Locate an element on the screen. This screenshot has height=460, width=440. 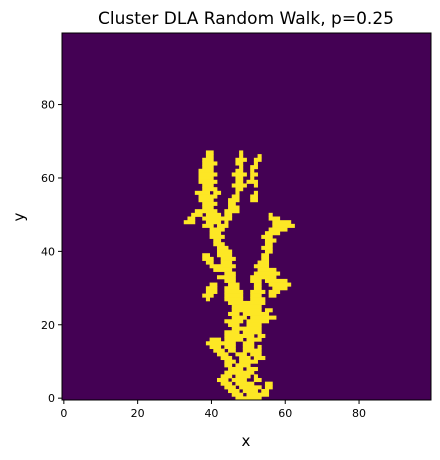
x-tick-label: 80 is located at coordinates (359, 413).